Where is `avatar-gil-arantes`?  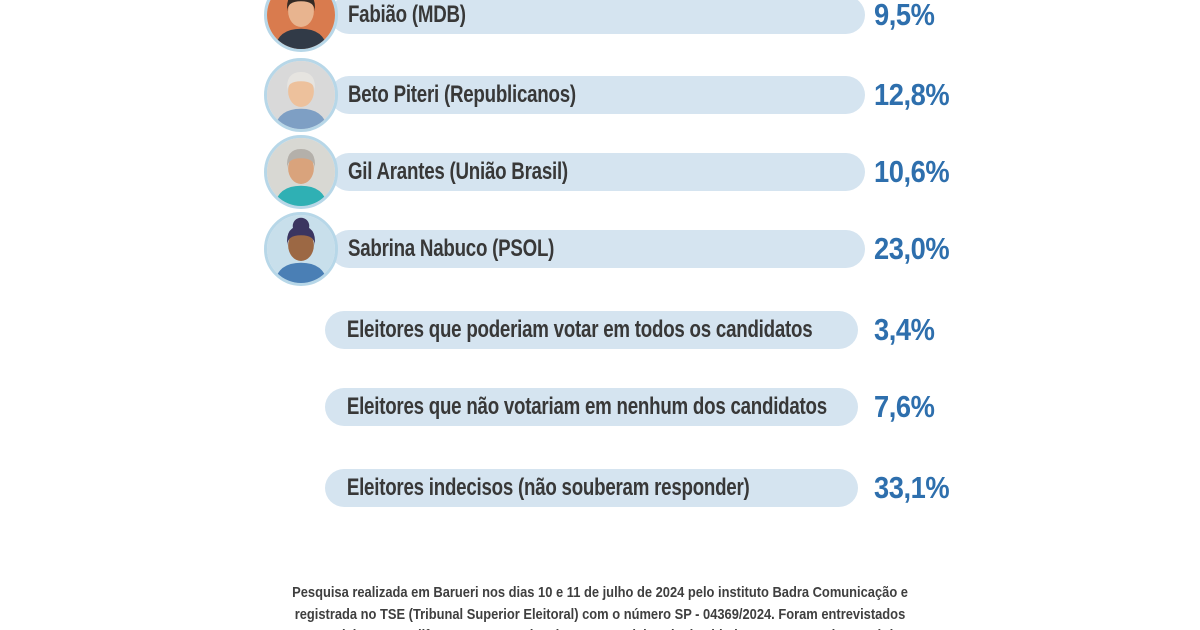
avatar-gil-arantes is located at coordinates (301, 172).